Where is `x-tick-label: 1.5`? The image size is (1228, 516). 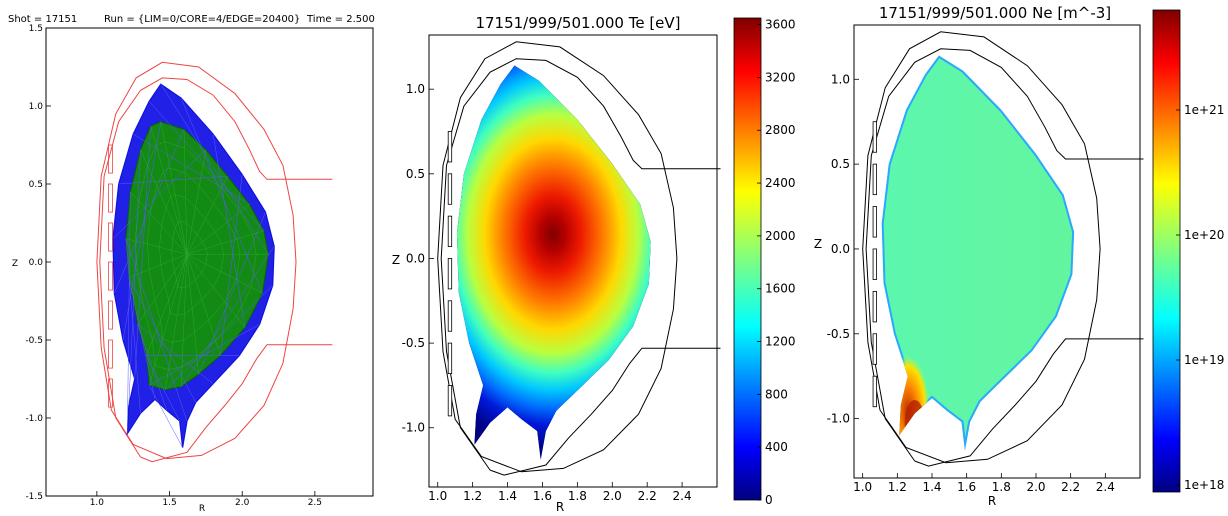
x-tick-label: 1.5 is located at coordinates (169, 503).